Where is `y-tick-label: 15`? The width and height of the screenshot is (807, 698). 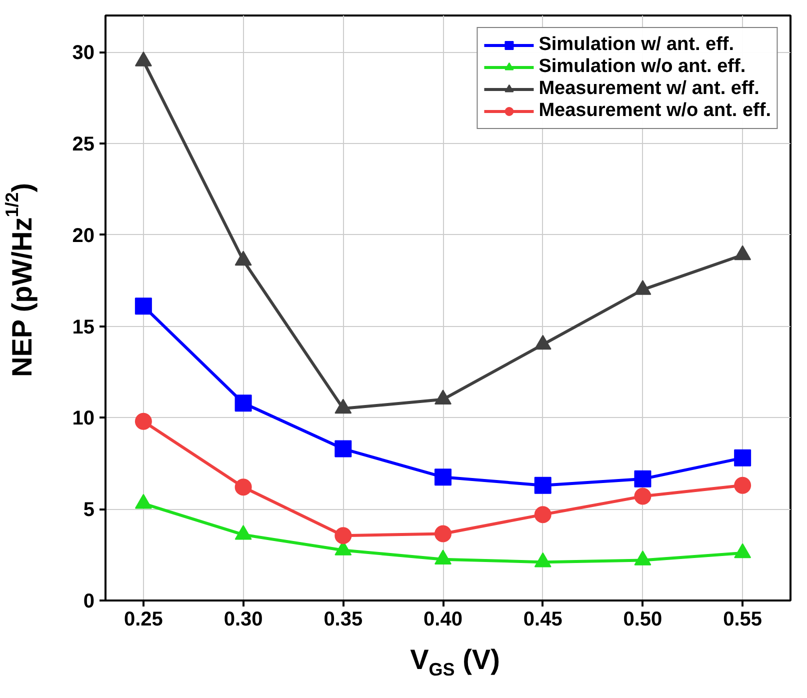
y-tick-label: 15 is located at coordinates (83, 327).